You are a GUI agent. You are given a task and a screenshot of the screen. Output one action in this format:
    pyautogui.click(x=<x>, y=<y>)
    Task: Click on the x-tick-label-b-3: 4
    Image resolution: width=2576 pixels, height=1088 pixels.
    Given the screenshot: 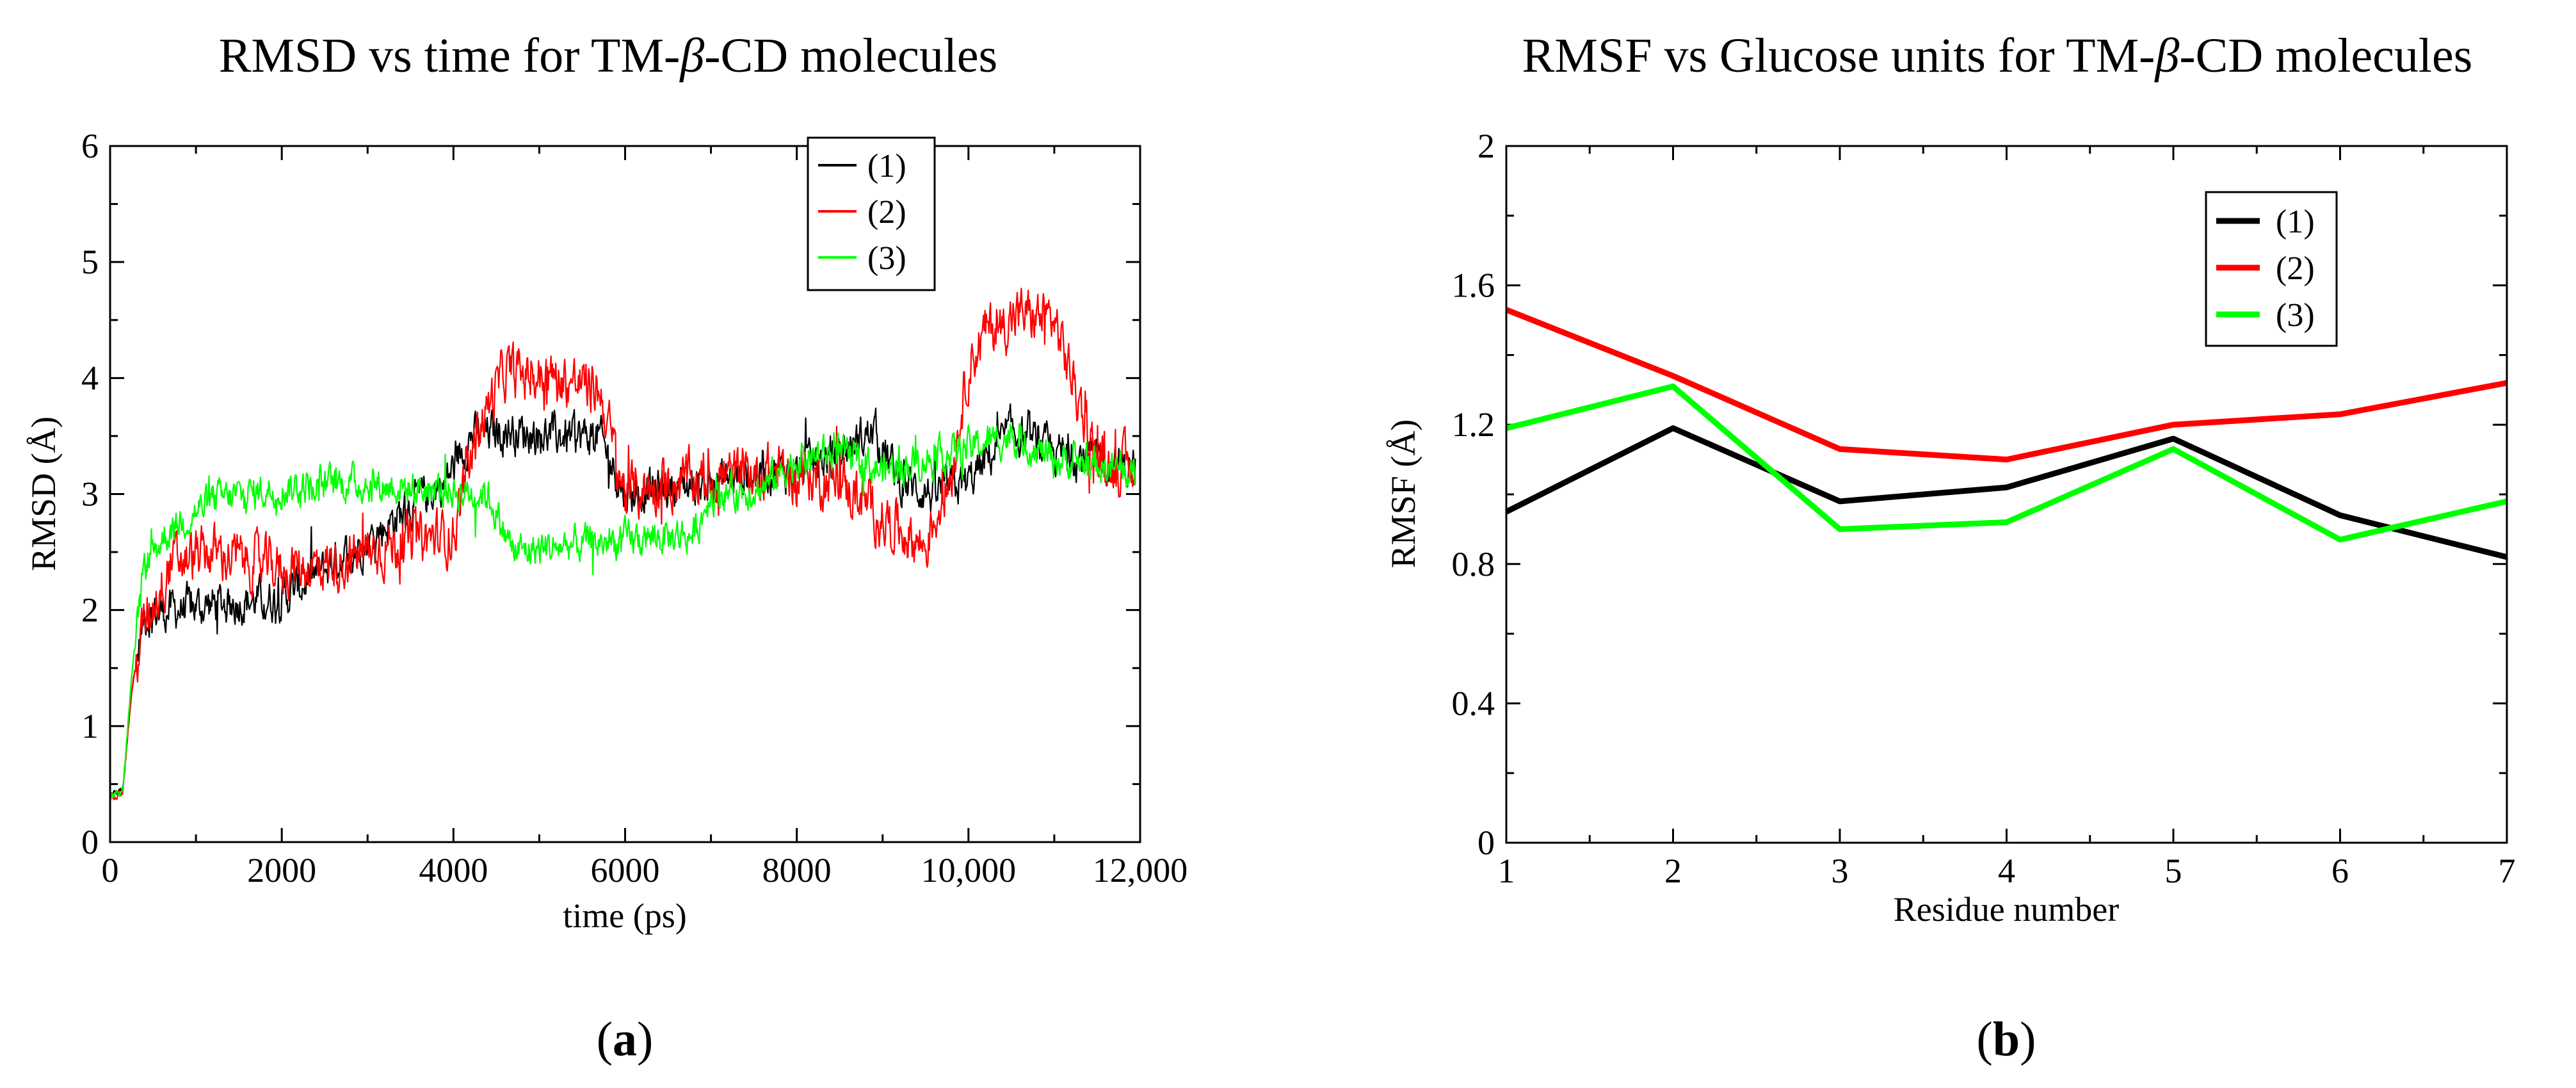 What is the action you would take?
    pyautogui.click(x=2006, y=871)
    